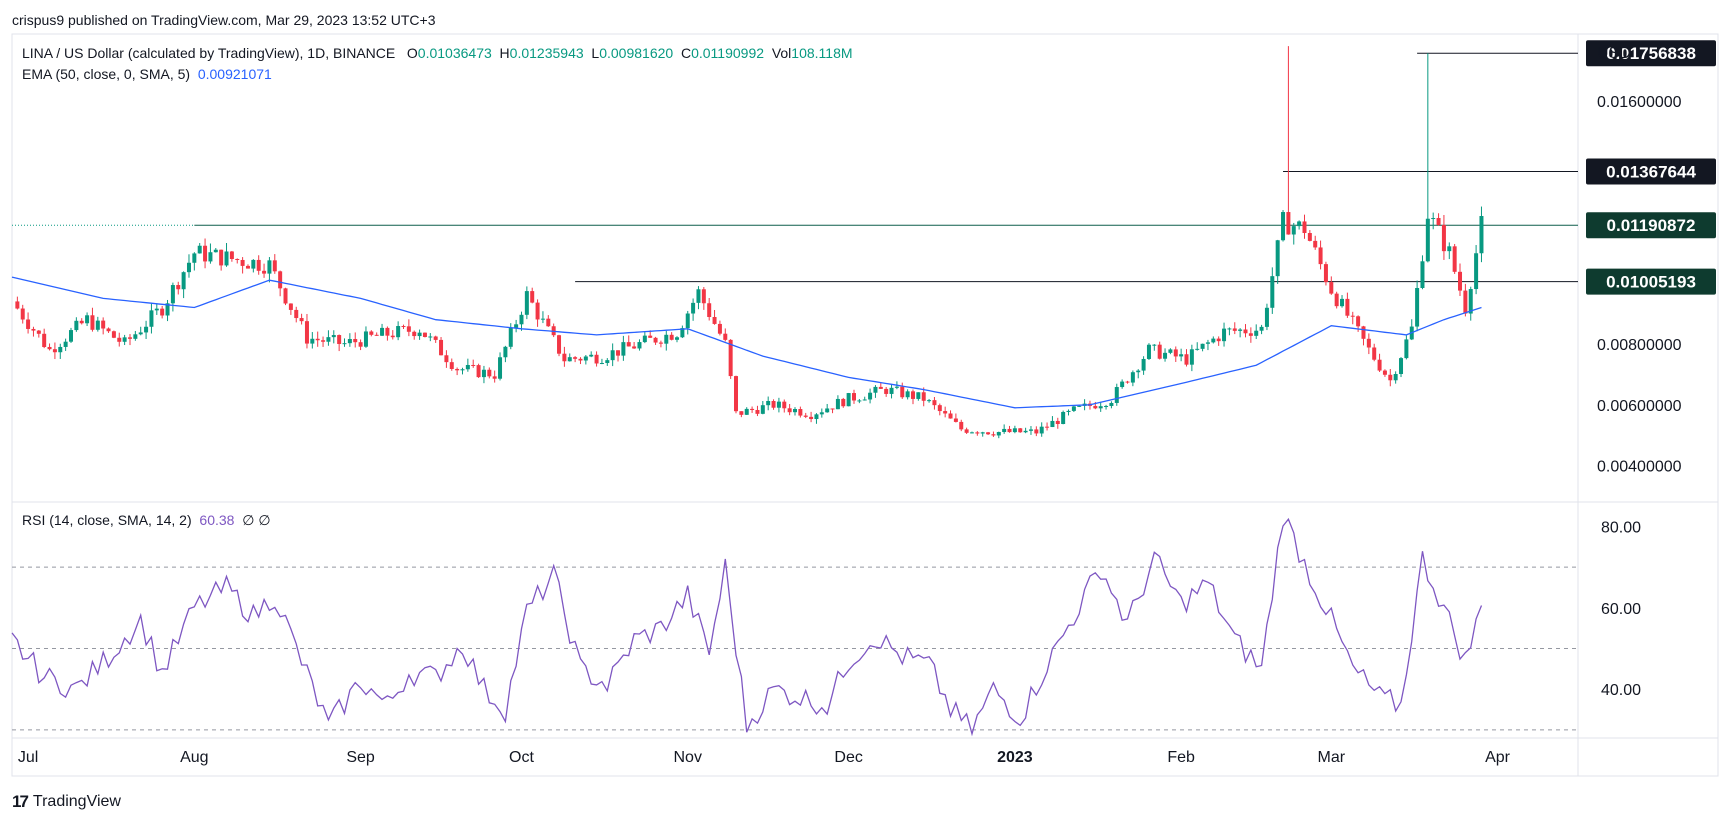 The width and height of the screenshot is (1731, 823). Describe the element at coordinates (546, 53) in the screenshot. I see `high-value: 0.01235943` at that location.